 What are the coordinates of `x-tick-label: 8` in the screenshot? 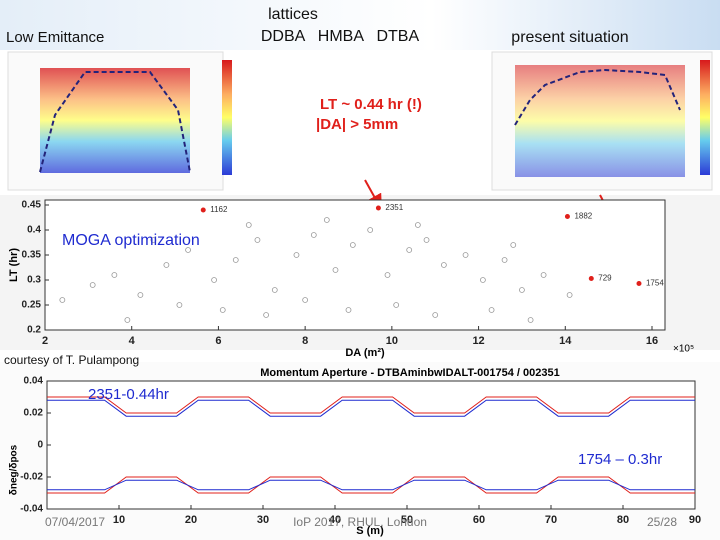 It's located at (305, 341).